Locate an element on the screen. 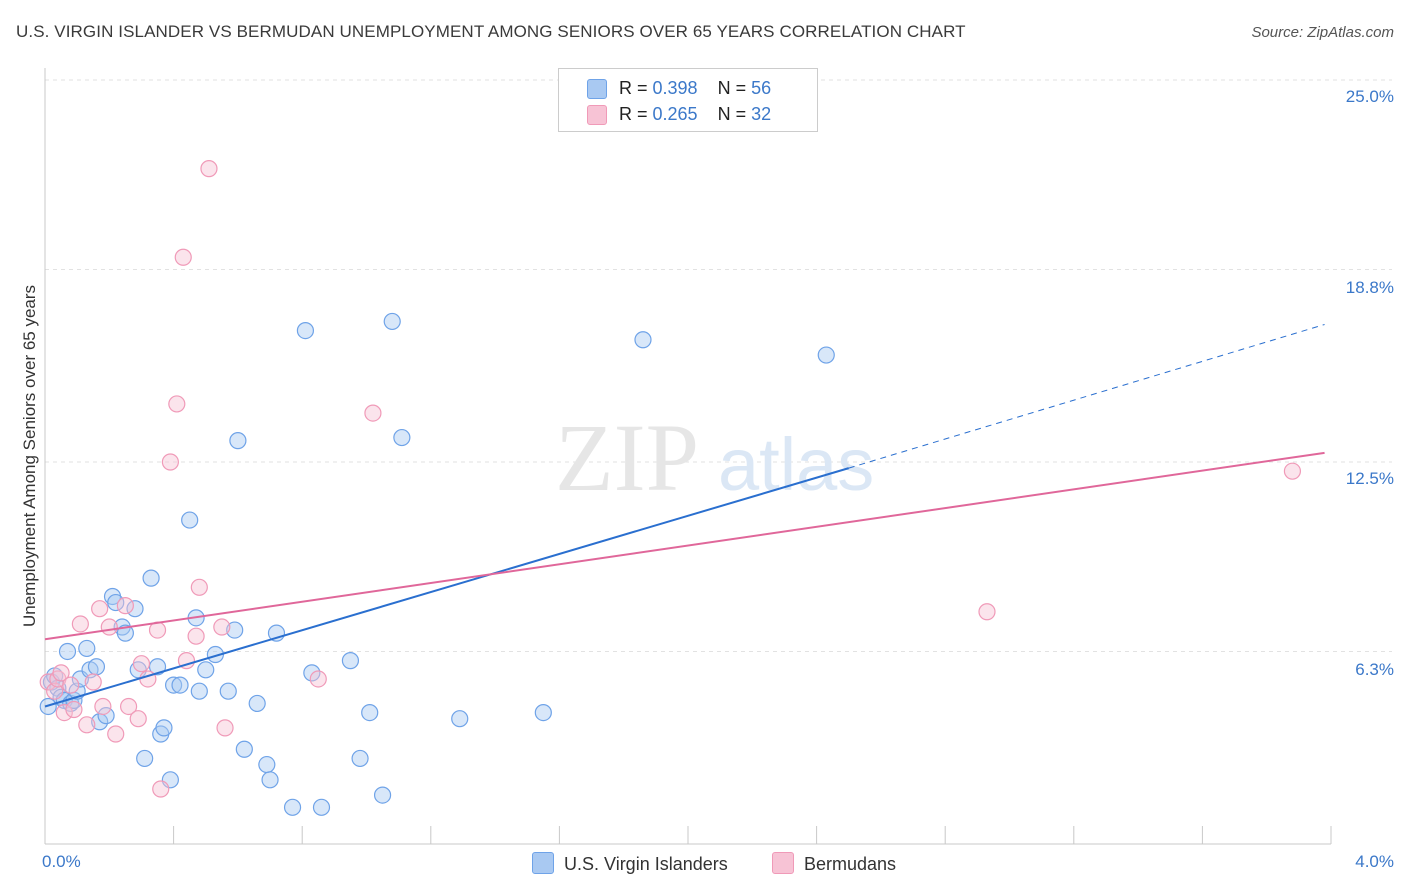 The width and height of the screenshot is (1406, 892). series-legend-virgin-islanders: U.S. Virgin Islanders is located at coordinates (630, 863).